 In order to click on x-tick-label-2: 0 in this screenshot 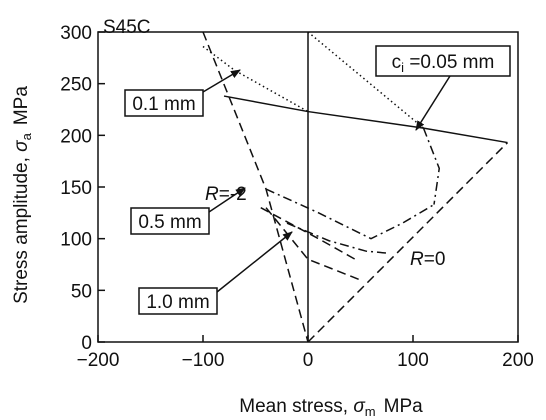, I will do `click(308, 360)`.